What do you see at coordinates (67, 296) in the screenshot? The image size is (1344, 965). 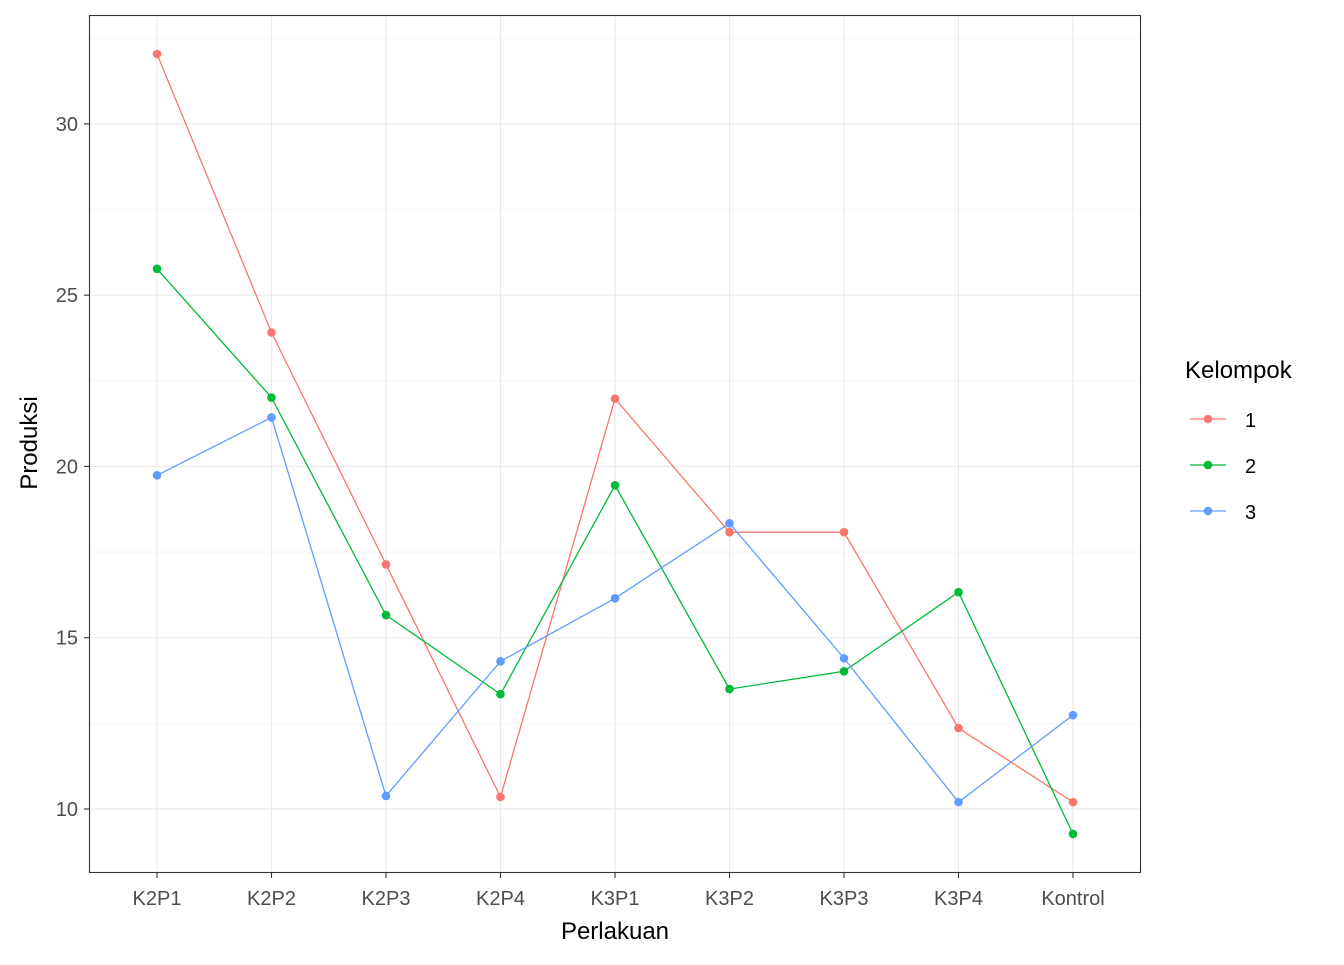 I see `y-tick-label: 25` at bounding box center [67, 296].